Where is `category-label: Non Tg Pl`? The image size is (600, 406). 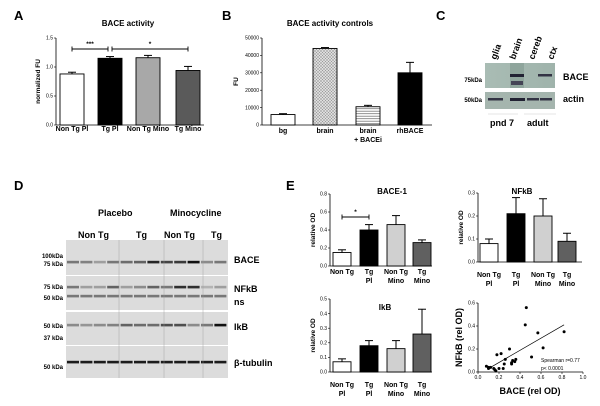 category-label: Non Tg Pl is located at coordinates (72, 129).